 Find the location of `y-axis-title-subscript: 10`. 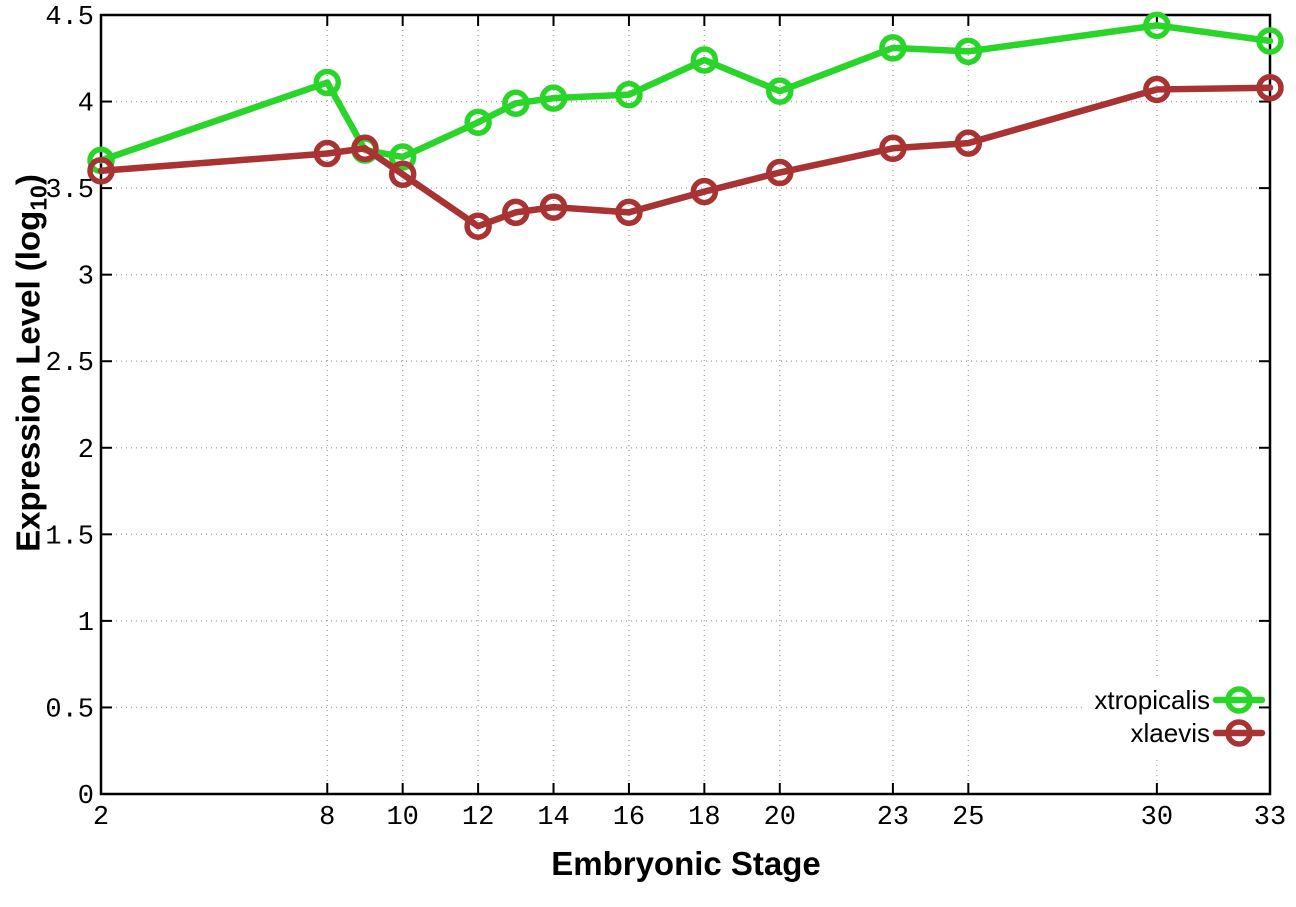

y-axis-title-subscript: 10 is located at coordinates (38, 198).